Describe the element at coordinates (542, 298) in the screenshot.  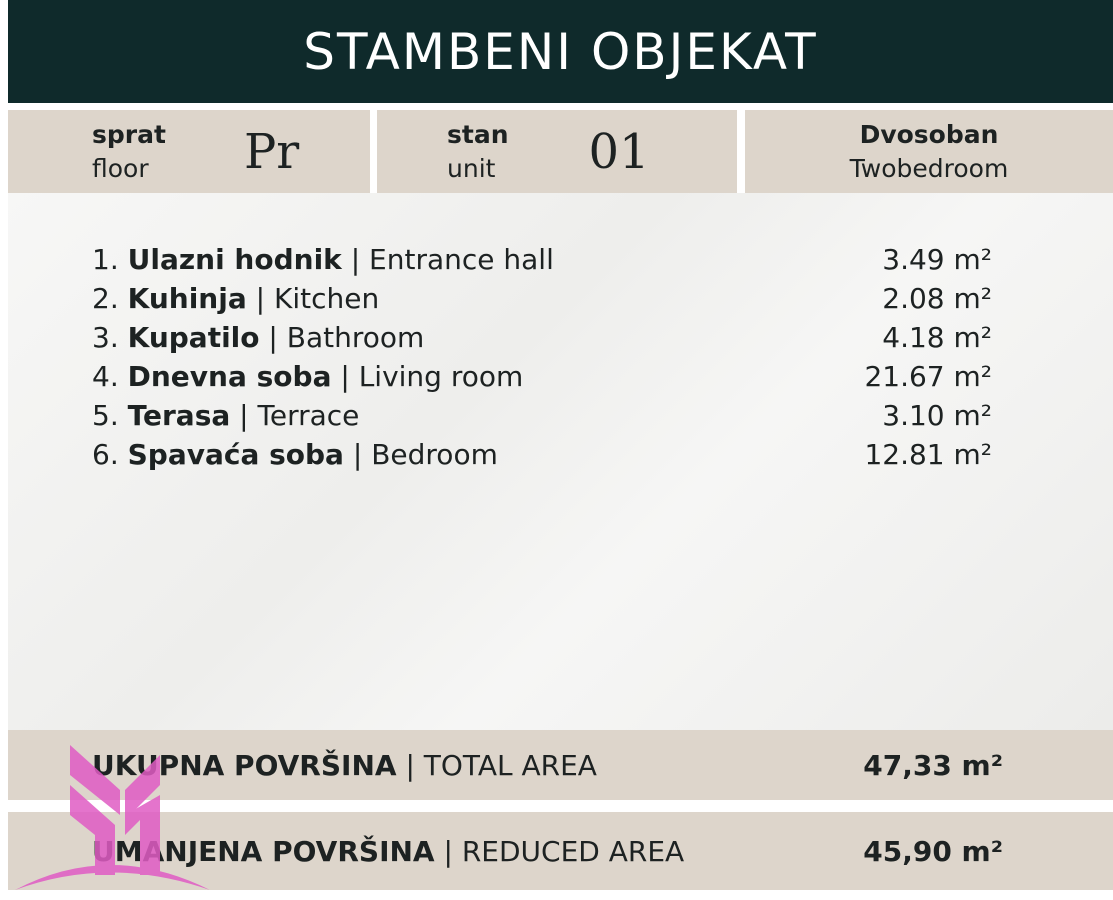
I see `room-row: 2. Kuhinja | Kitchen 2.08 m²` at that location.